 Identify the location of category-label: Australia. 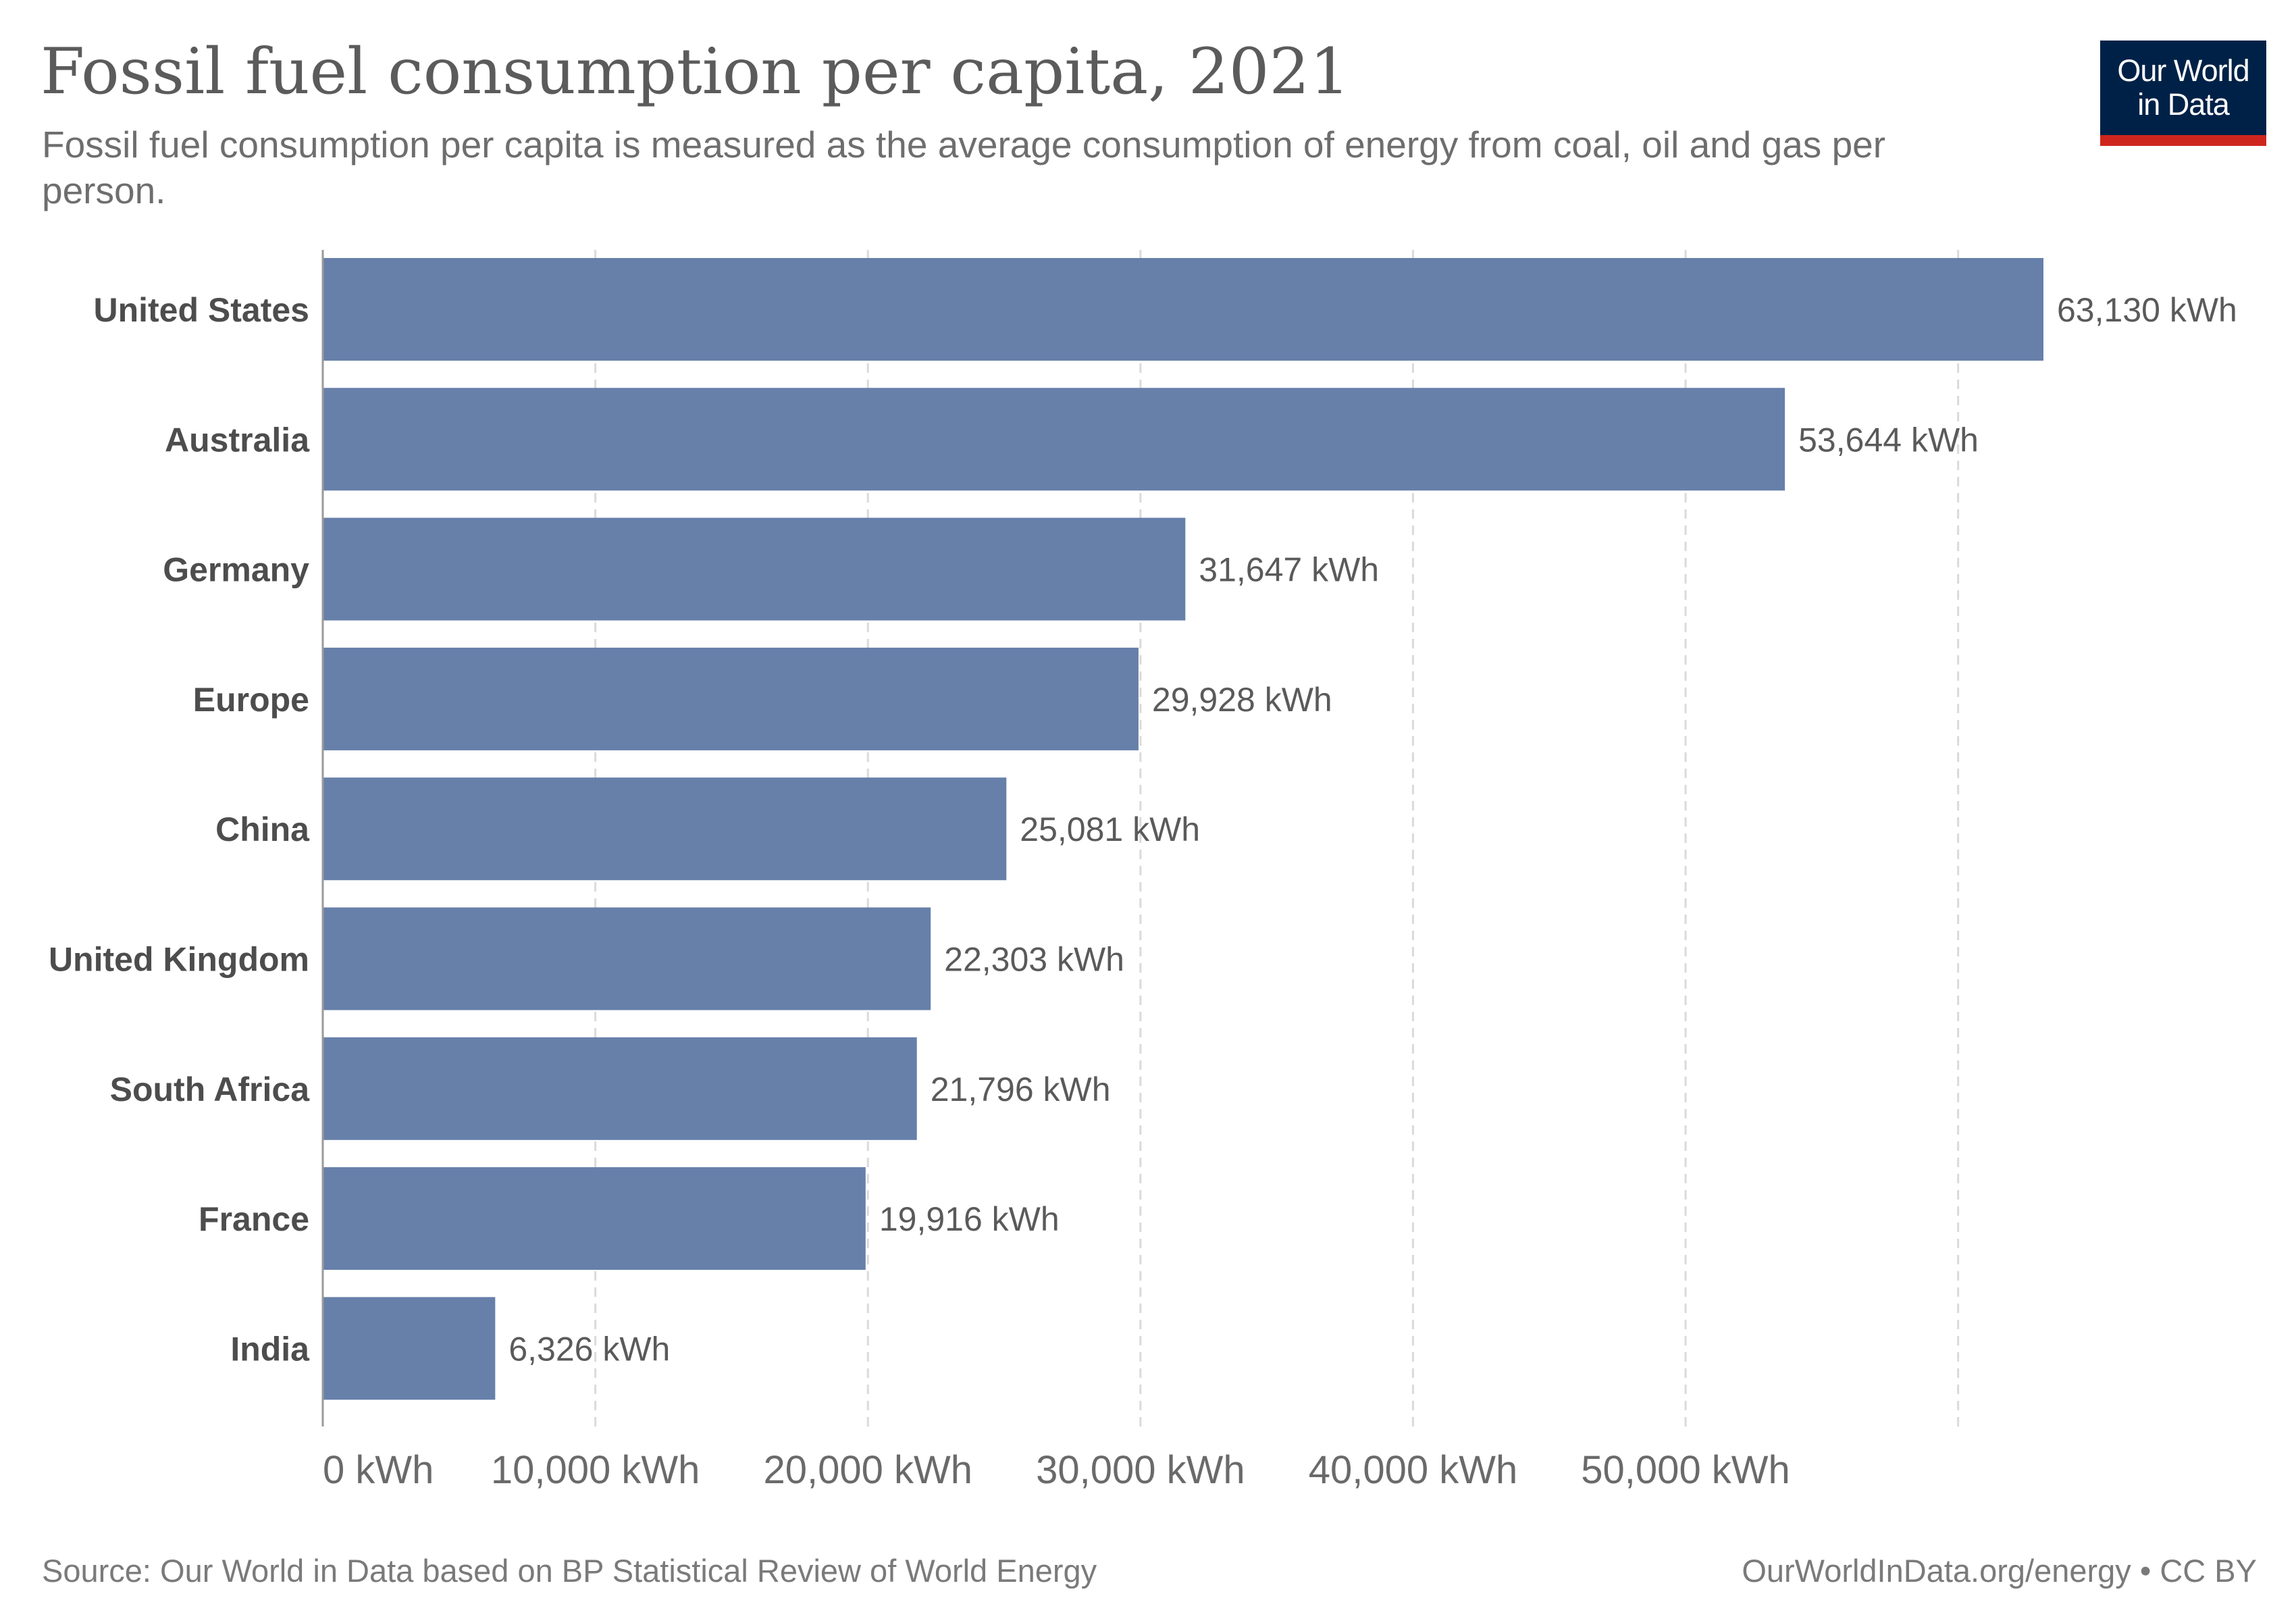
(237, 440).